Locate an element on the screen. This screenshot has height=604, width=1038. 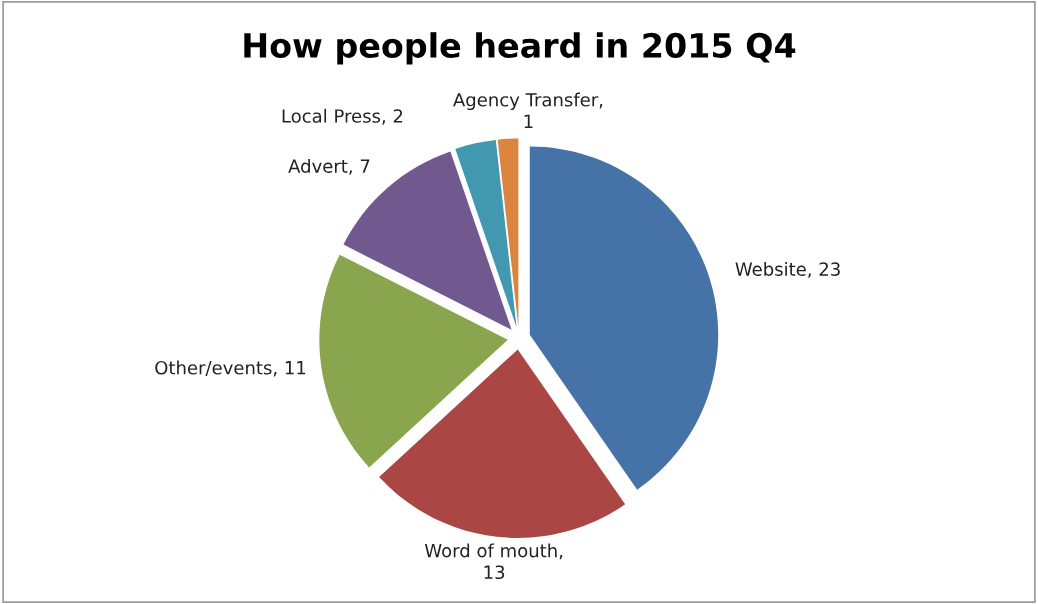
slice-label: Other/events is located at coordinates (213, 368).